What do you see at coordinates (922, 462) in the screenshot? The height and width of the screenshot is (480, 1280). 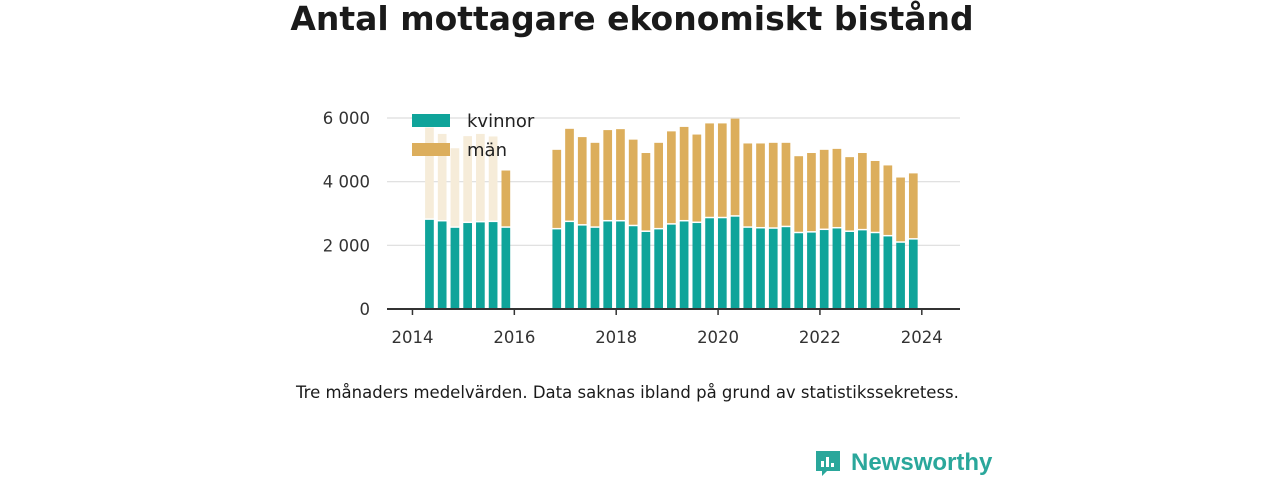 I see `brand-name: Newsworthy` at bounding box center [922, 462].